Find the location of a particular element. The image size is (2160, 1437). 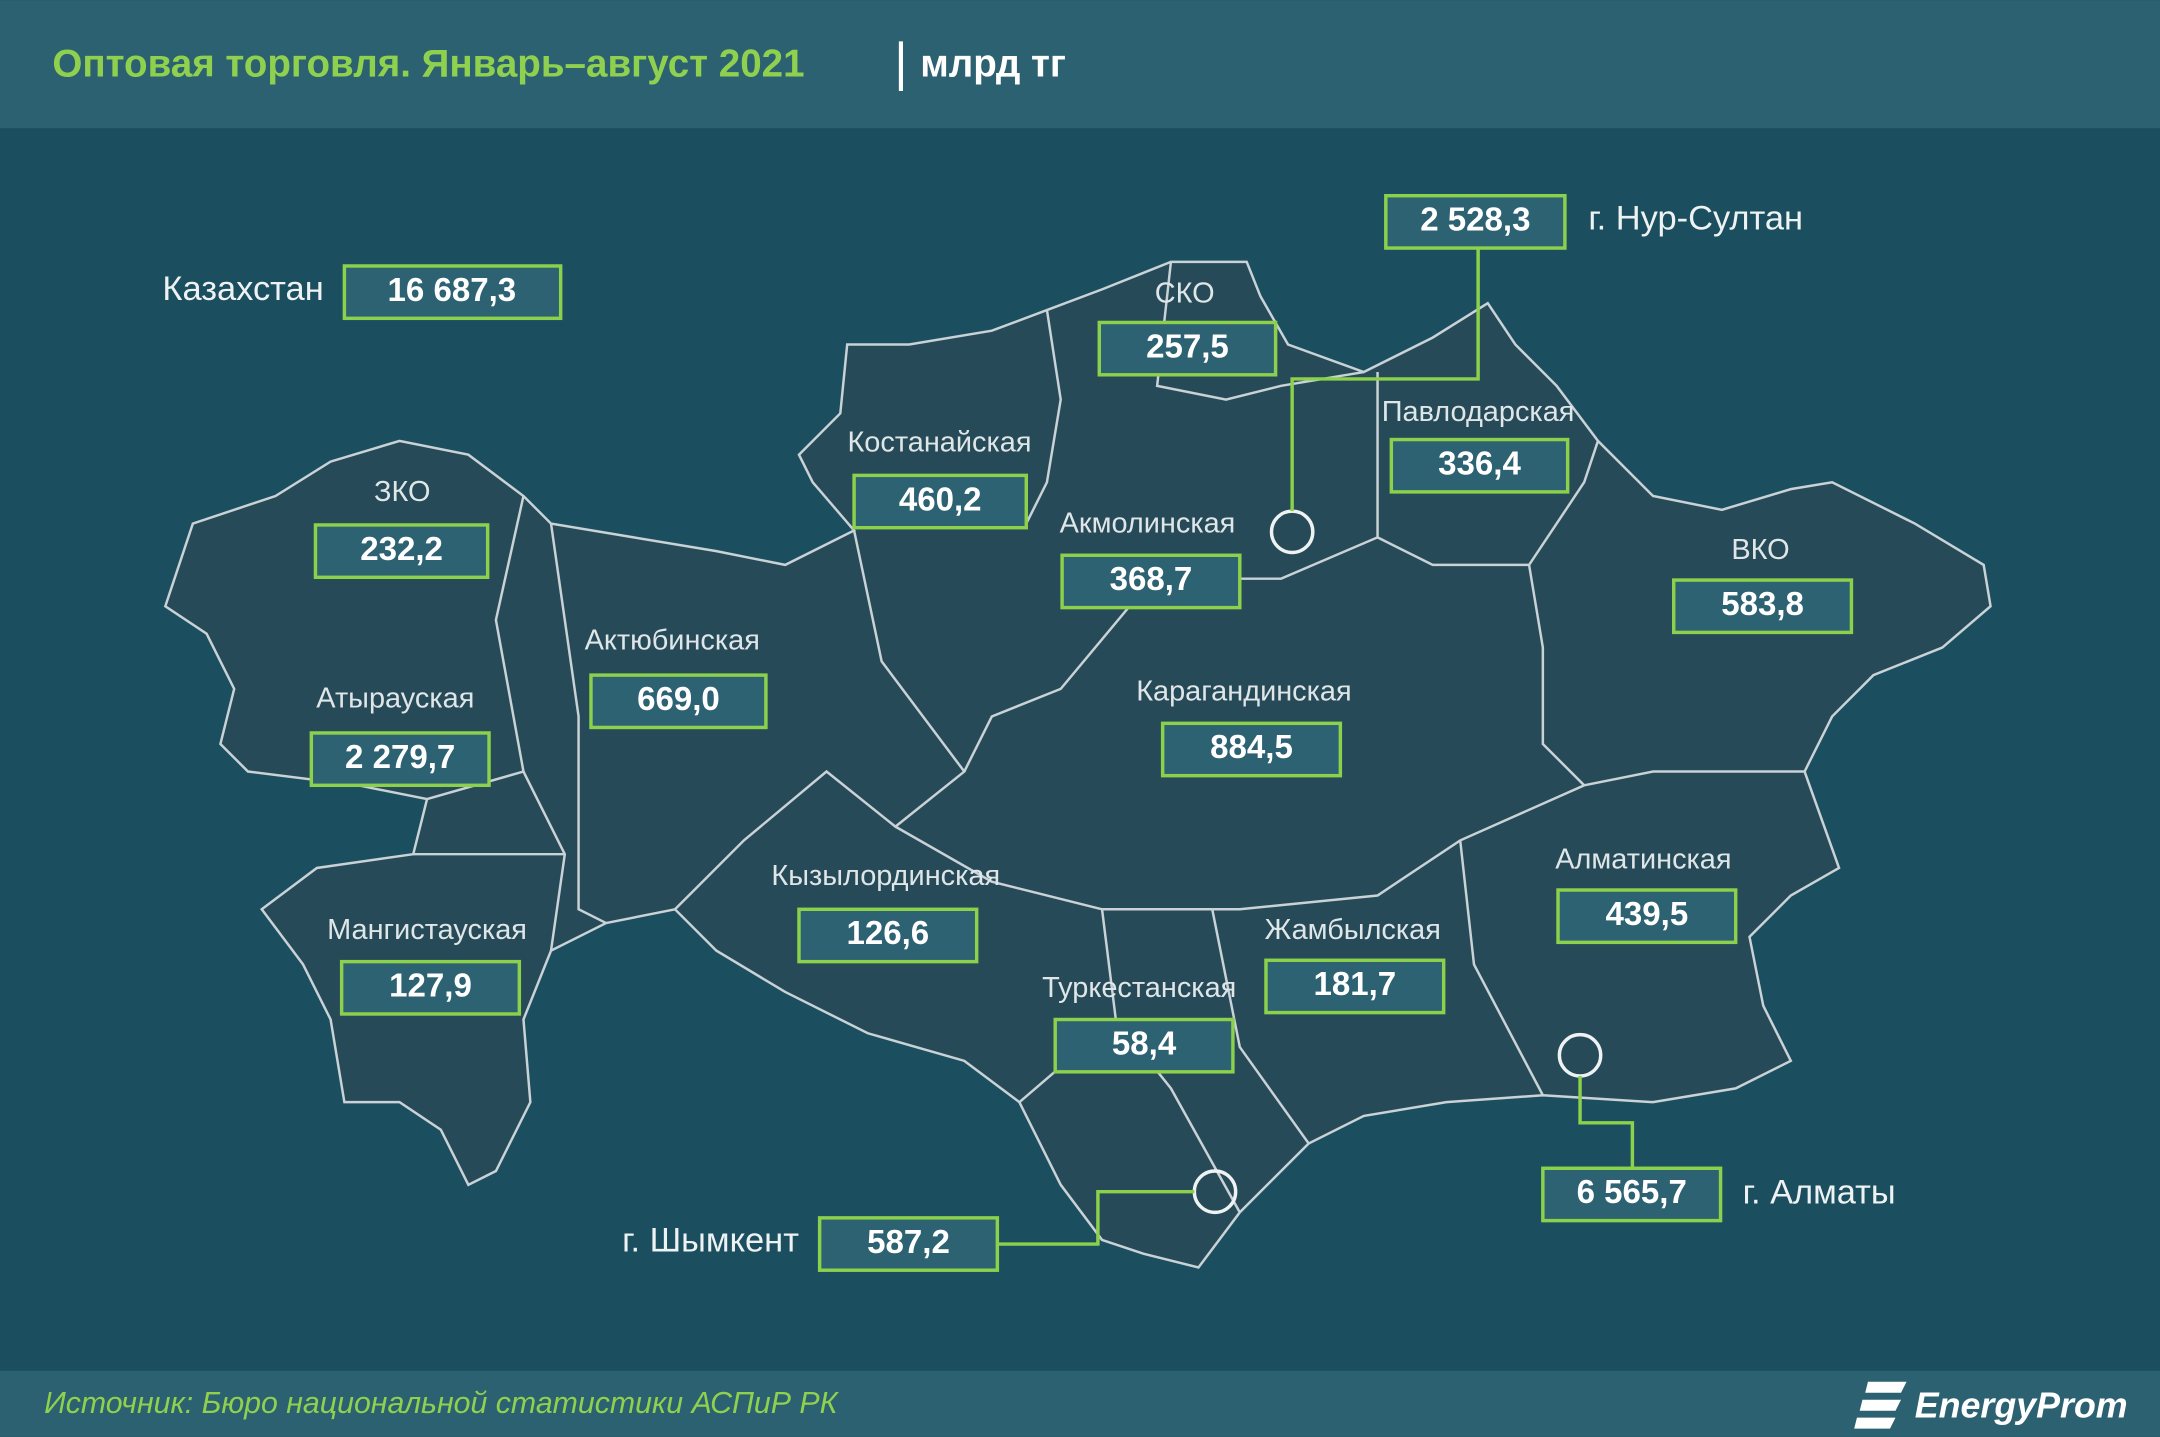

region-label: Жамбылская is located at coordinates (1353, 930).